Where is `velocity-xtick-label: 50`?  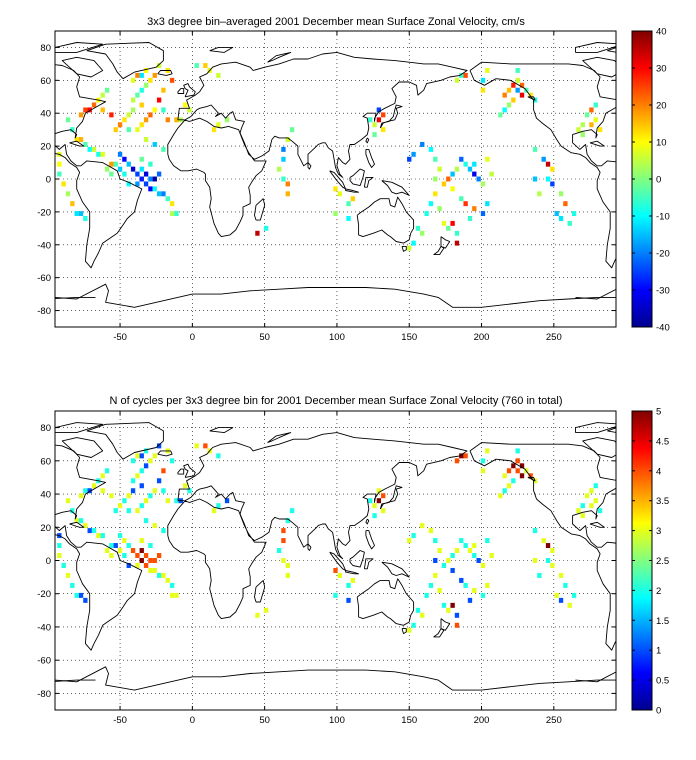 velocity-xtick-label: 50 is located at coordinates (264, 337).